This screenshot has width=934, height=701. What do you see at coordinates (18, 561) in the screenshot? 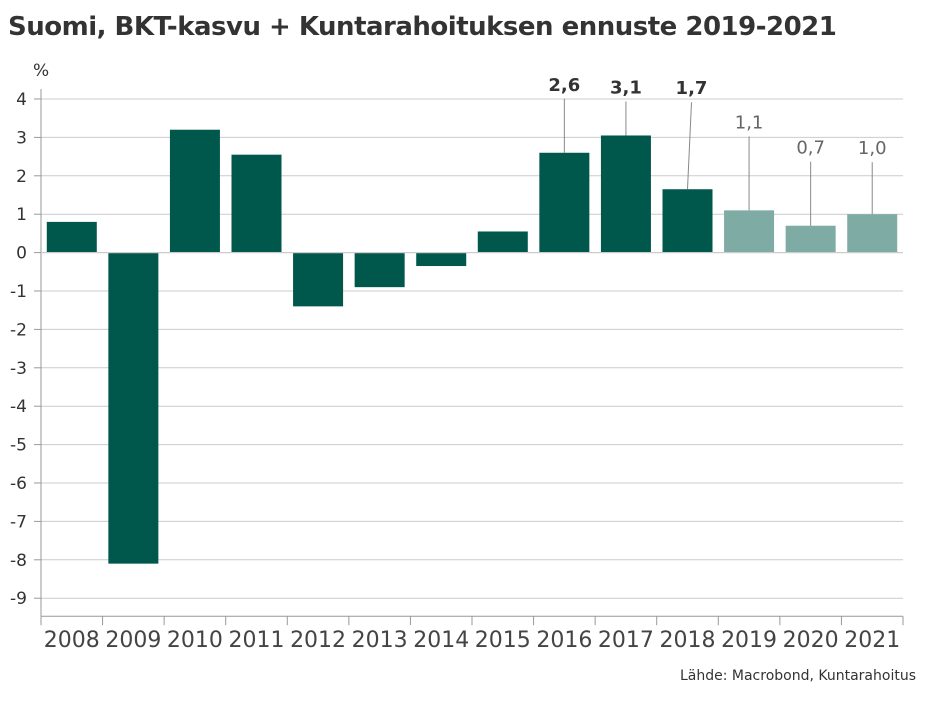
I see `y-tick-label: -8` at bounding box center [18, 561].